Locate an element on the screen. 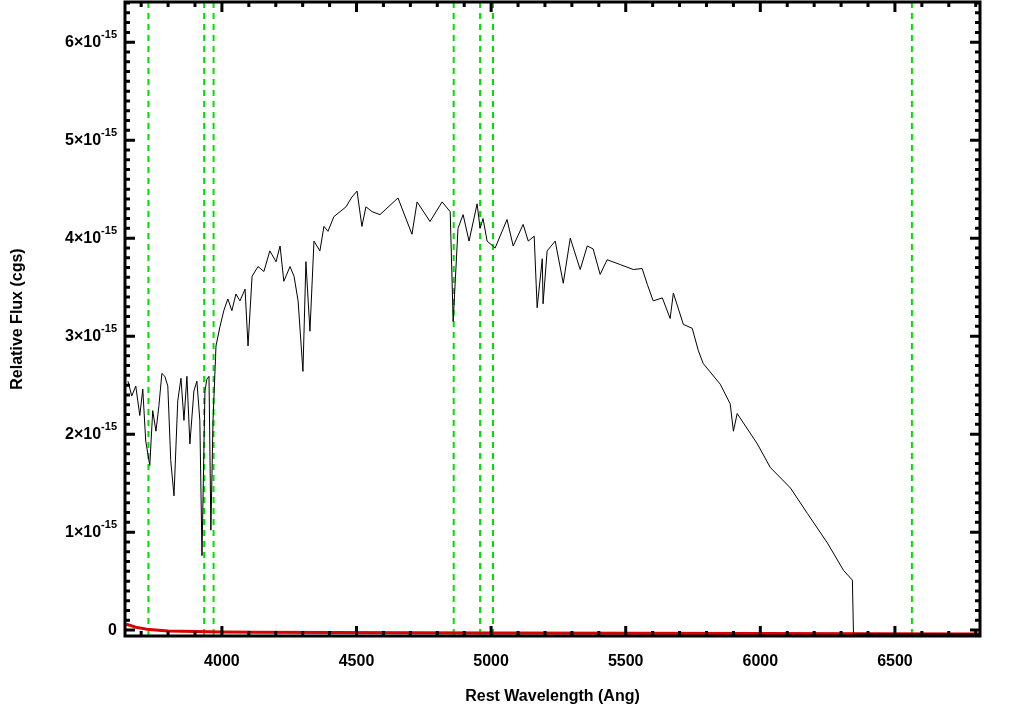 The height and width of the screenshot is (706, 1020). x-axis-title: Rest Wavelength (Ang) is located at coordinates (552, 695).